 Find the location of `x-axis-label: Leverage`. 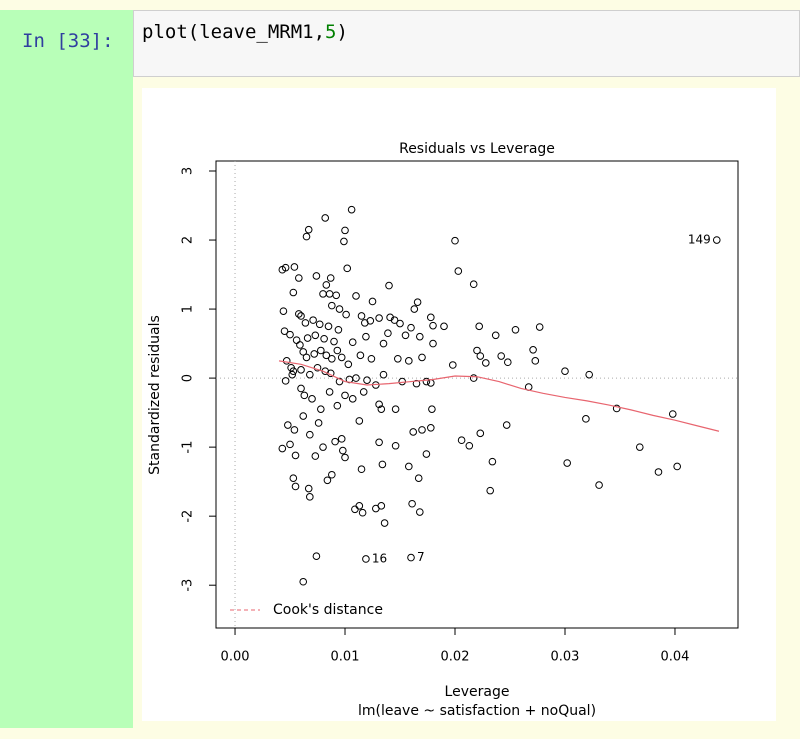

x-axis-label: Leverage is located at coordinates (477, 692).